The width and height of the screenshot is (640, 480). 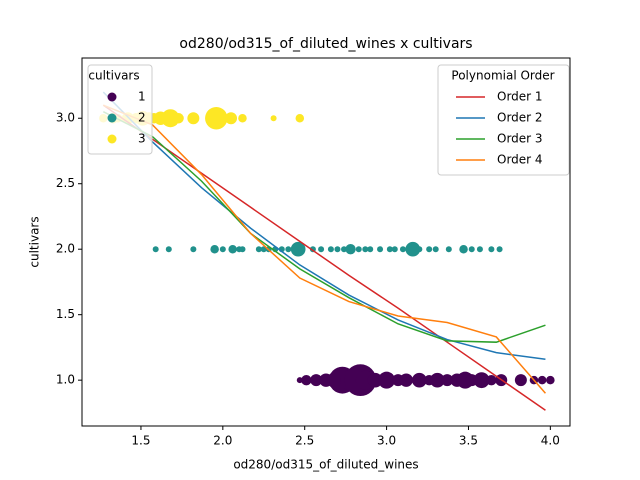 What do you see at coordinates (468, 441) in the screenshot?
I see `x-tick-label: 3.5` at bounding box center [468, 441].